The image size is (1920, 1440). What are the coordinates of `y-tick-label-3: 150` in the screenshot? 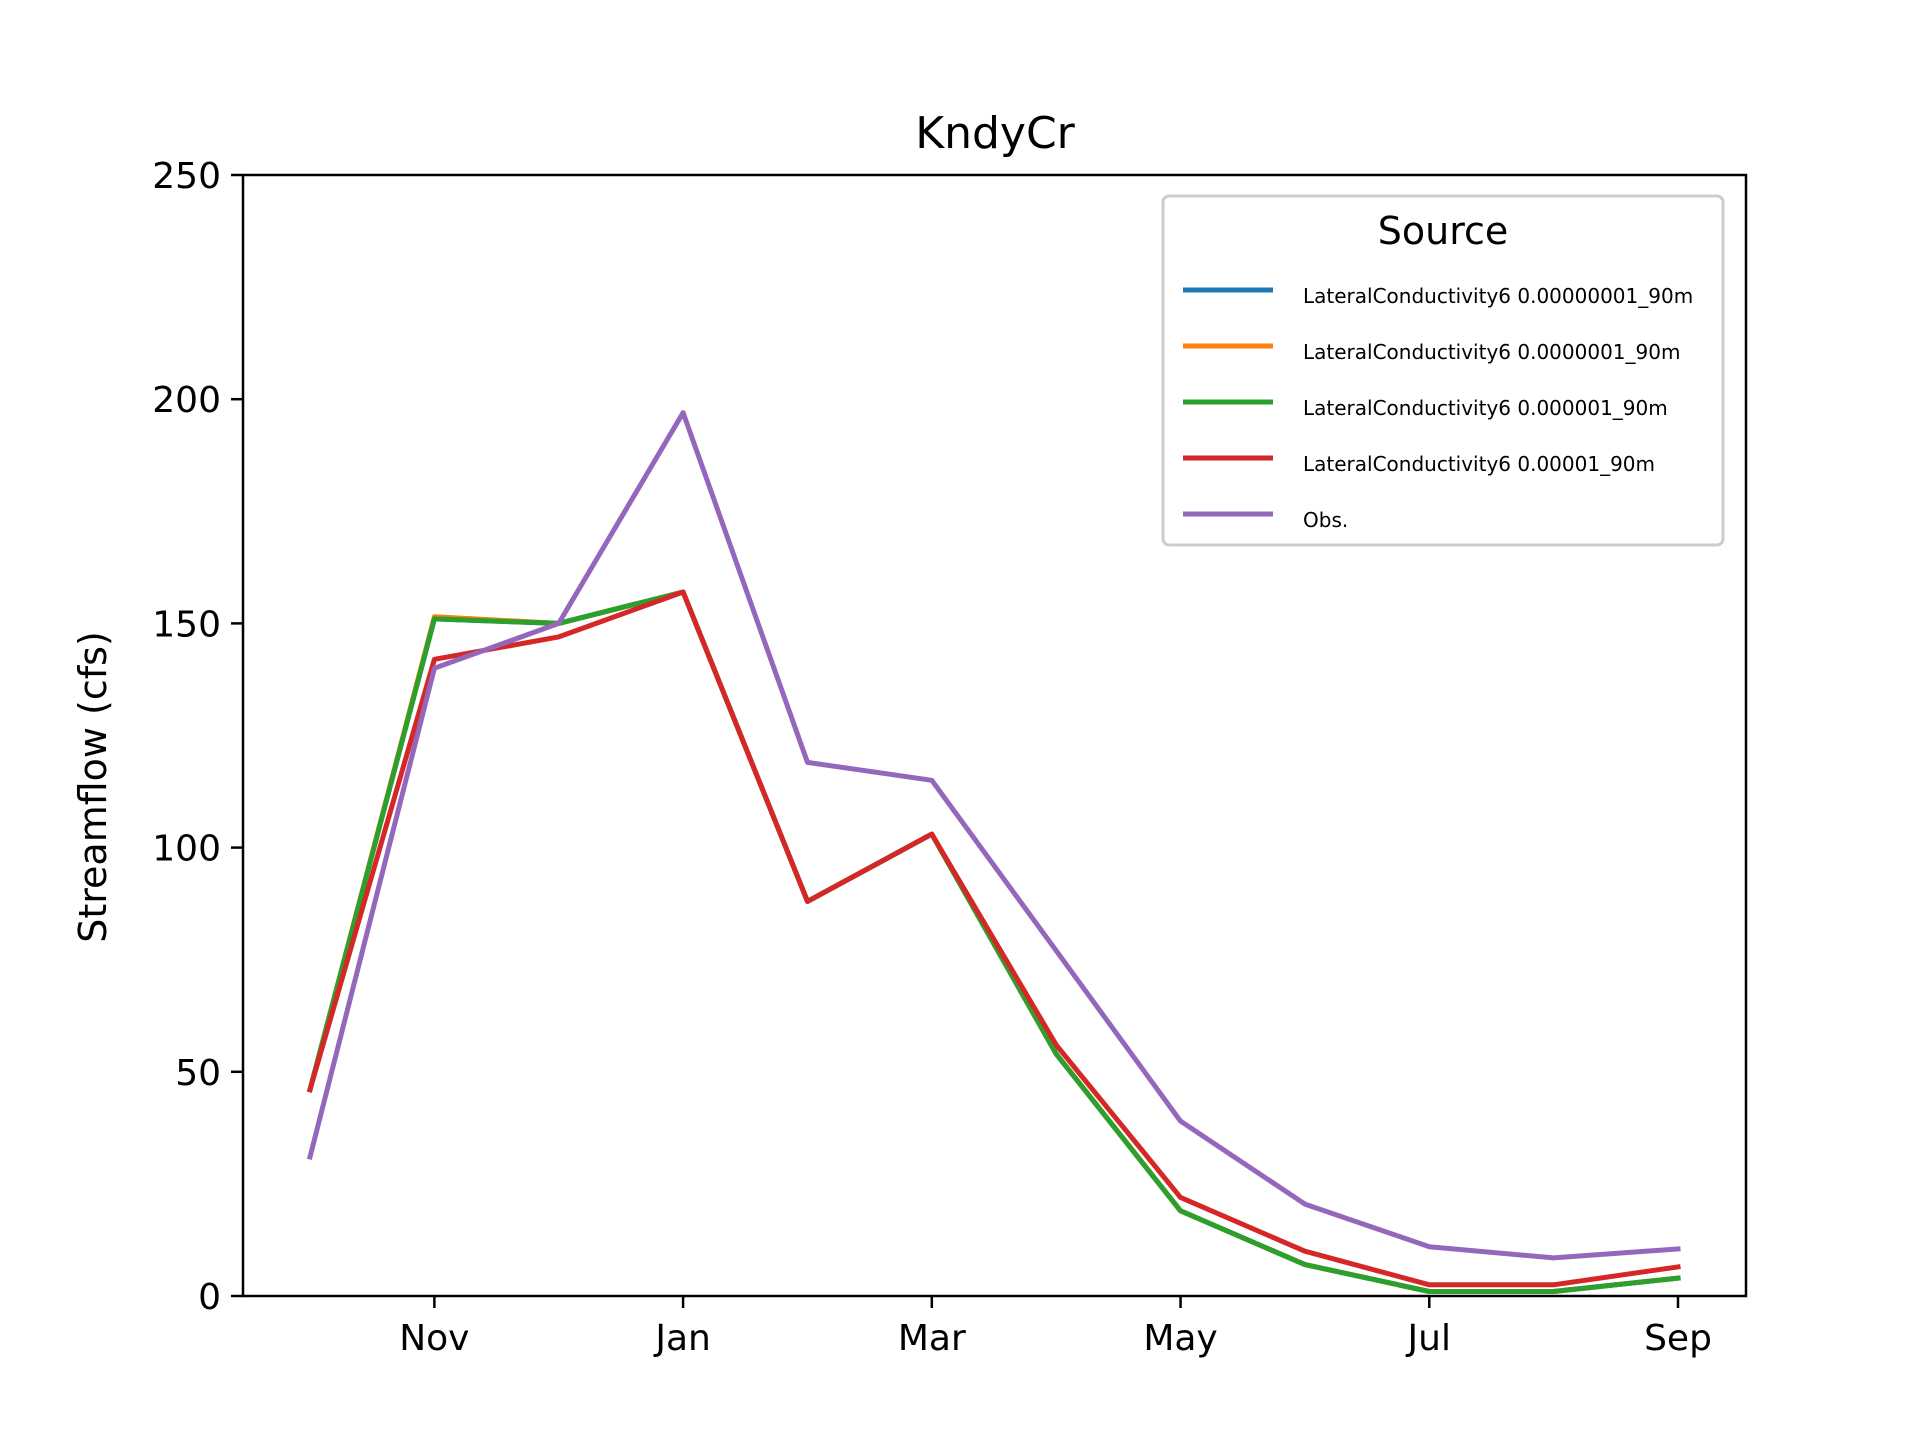 It's located at (186, 624).